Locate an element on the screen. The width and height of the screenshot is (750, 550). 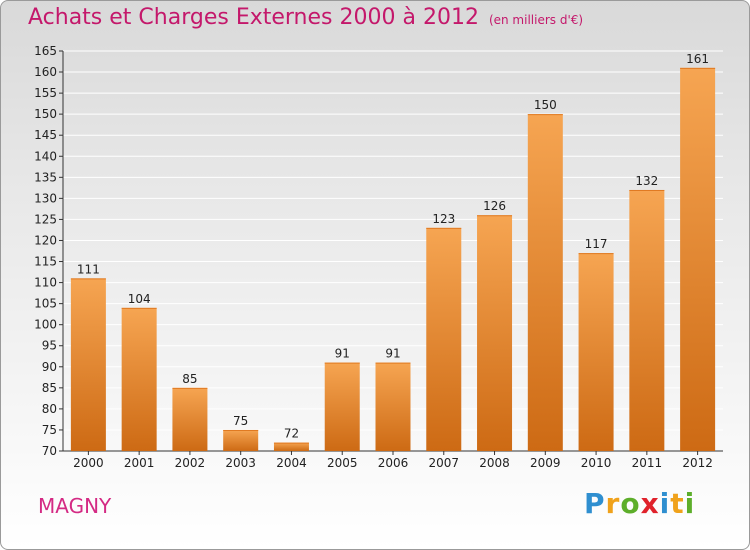
y-tick-label: 140 is located at coordinates (45, 156).